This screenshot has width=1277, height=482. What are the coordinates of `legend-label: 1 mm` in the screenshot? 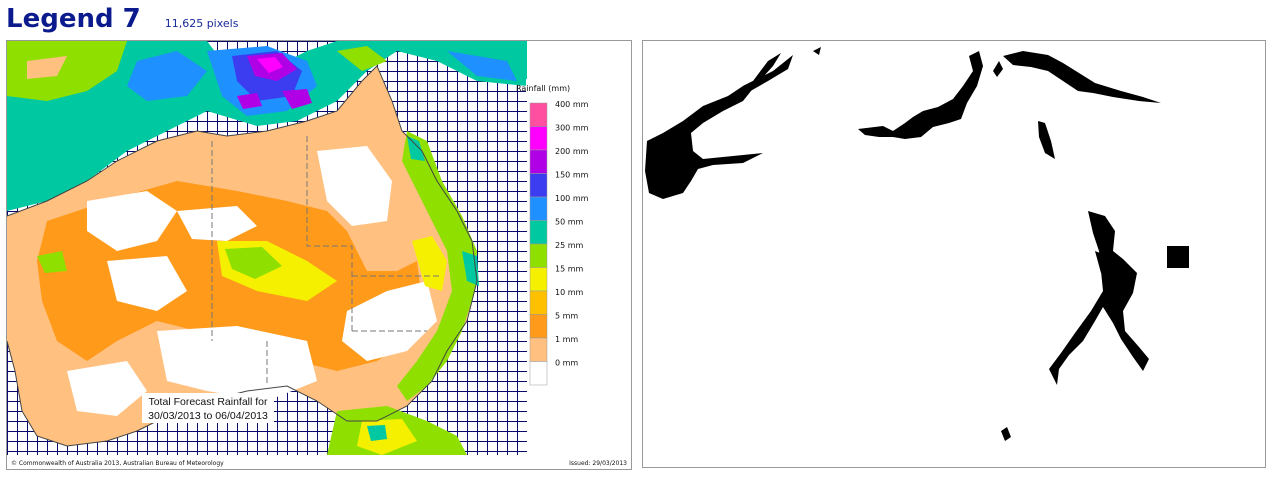 It's located at (566, 339).